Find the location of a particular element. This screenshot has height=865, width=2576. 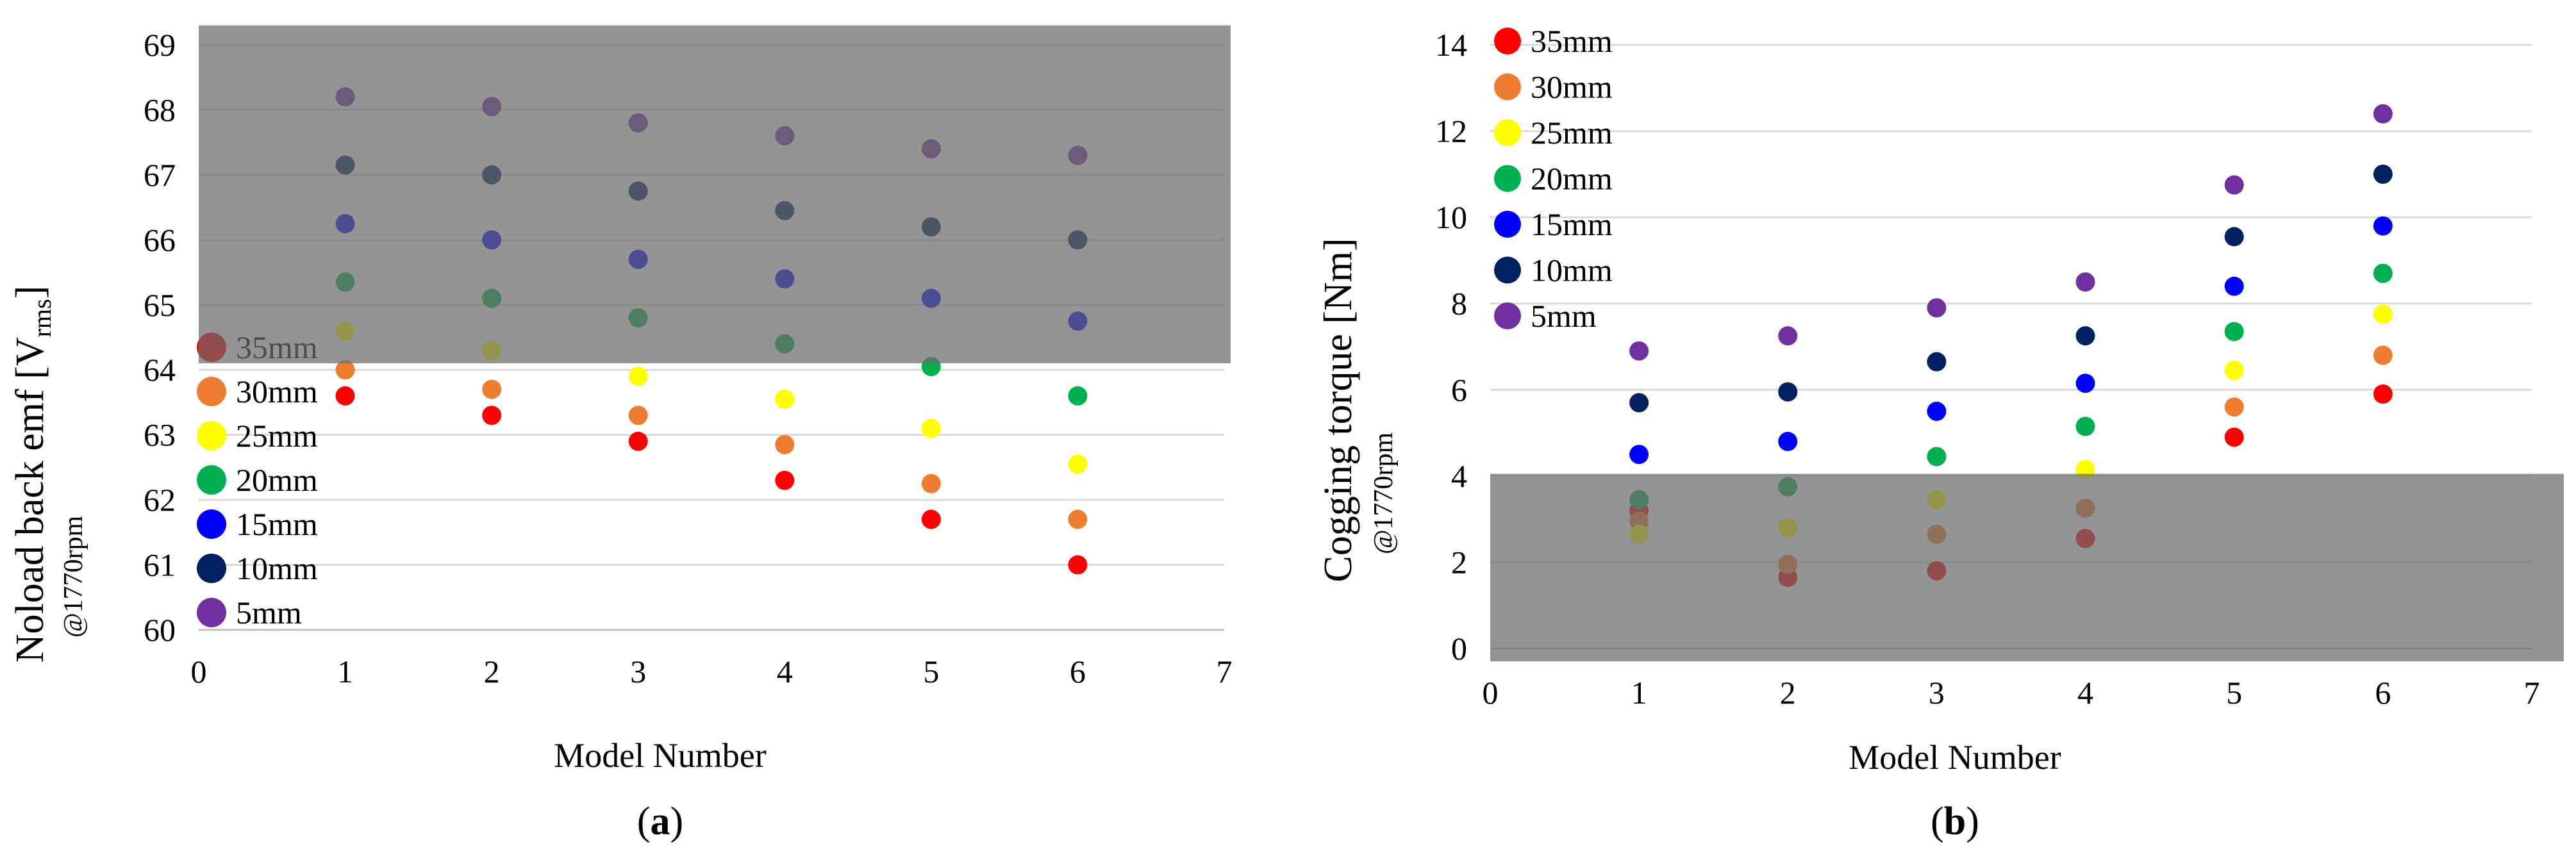

y-axis-label-text: Noload back emf [V is located at coordinates (30, 500).